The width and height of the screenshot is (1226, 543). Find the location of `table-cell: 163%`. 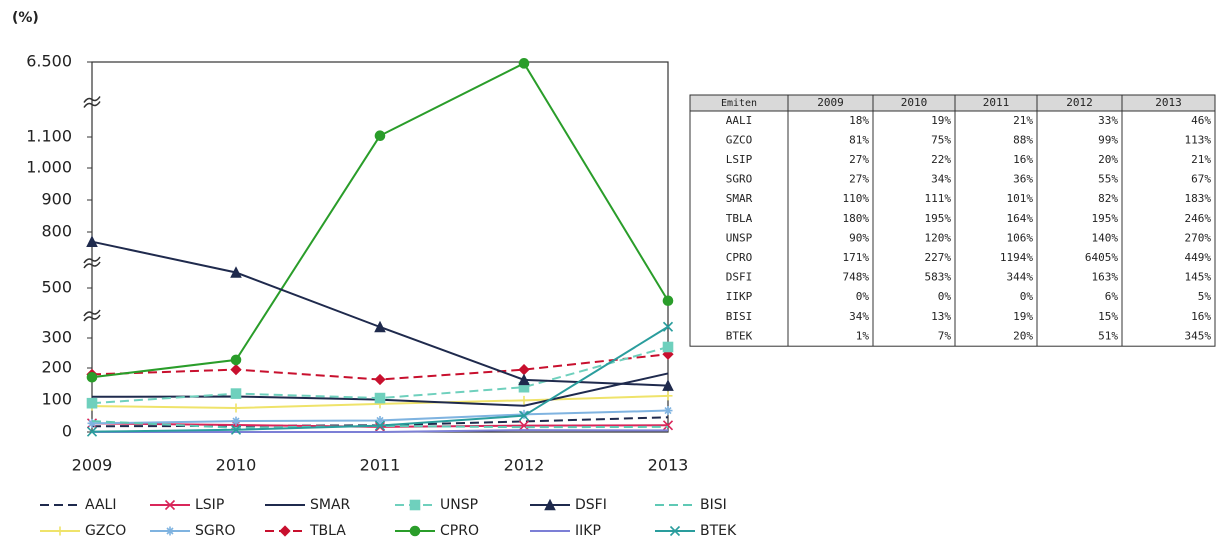

table-cell: 163% is located at coordinates (1105, 277).